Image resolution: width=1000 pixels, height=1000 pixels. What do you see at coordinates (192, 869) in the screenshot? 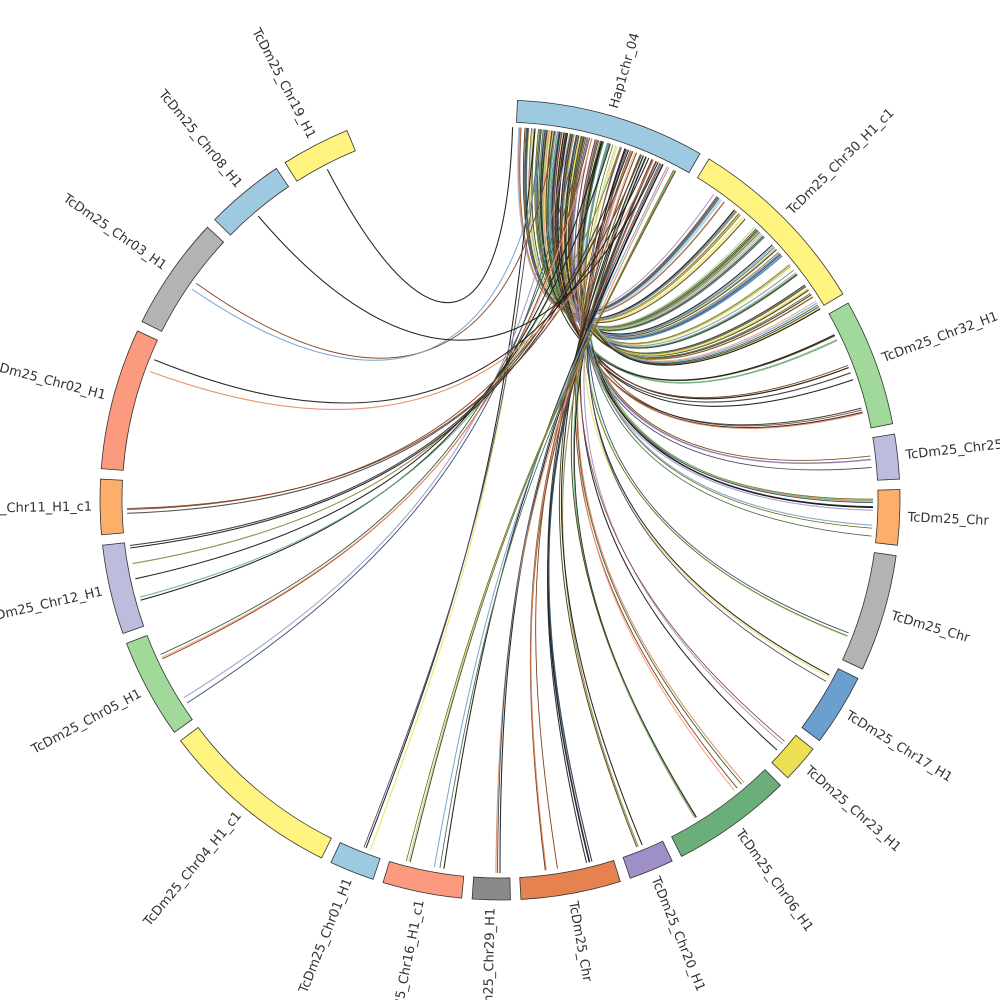
I see `segment-label-chr04: TcDm25_Chr04_H1_c1` at bounding box center [192, 869].